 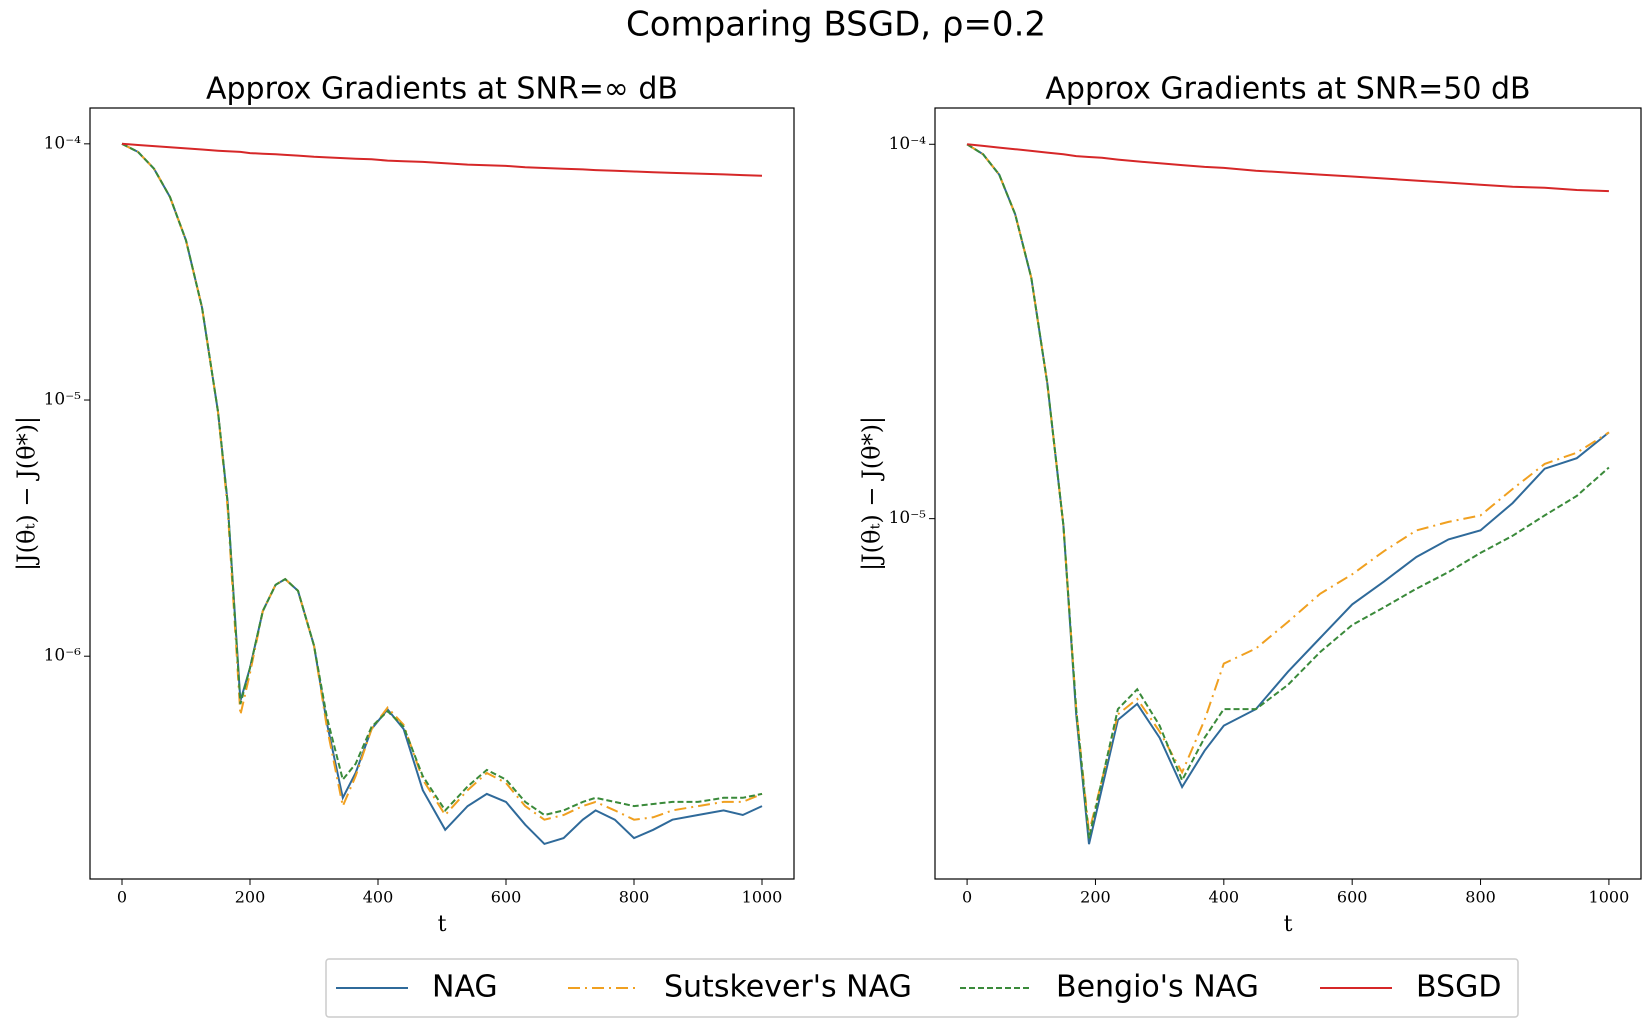 I want to click on subplot-title: Approx Gradients at SNR=50 dB, so click(x=1287, y=89).